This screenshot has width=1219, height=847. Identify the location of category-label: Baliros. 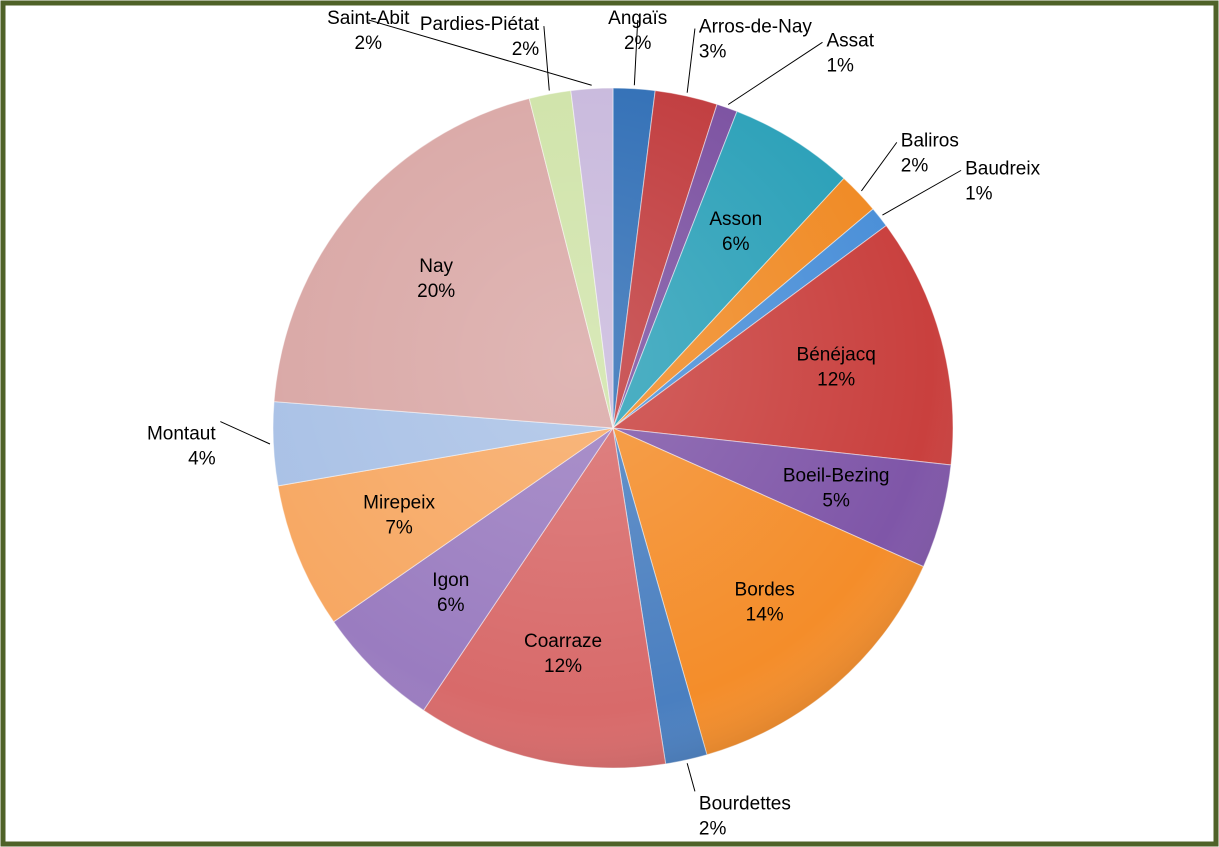
(930, 140).